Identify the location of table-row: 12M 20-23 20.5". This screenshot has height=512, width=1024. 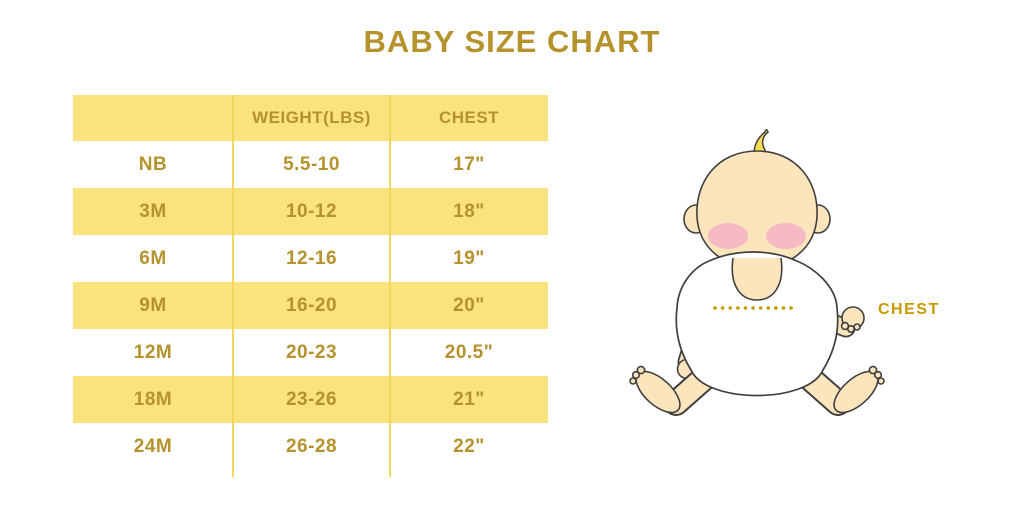
(310, 352).